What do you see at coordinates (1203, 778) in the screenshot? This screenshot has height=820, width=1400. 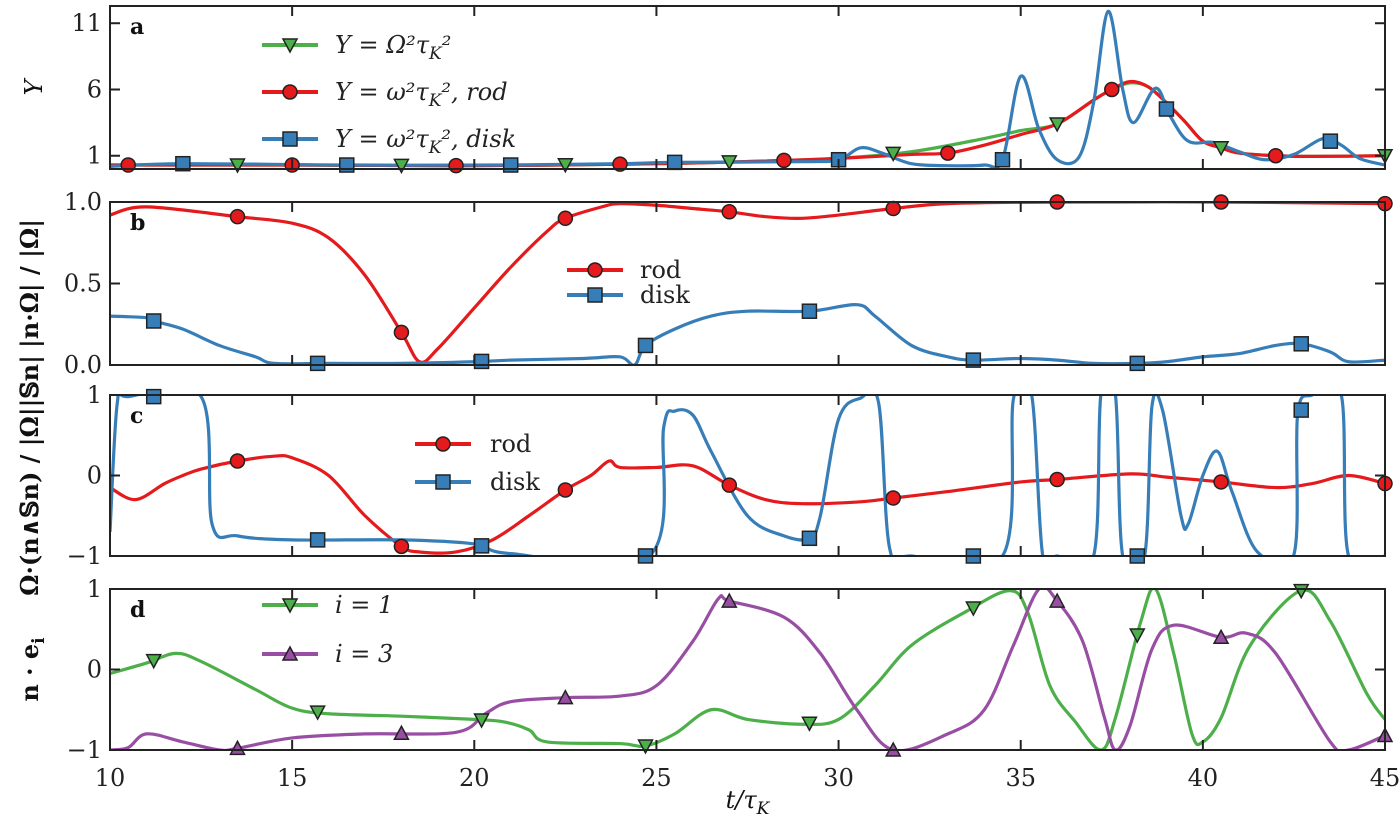 I see `x-tick-label: 40` at bounding box center [1203, 778].